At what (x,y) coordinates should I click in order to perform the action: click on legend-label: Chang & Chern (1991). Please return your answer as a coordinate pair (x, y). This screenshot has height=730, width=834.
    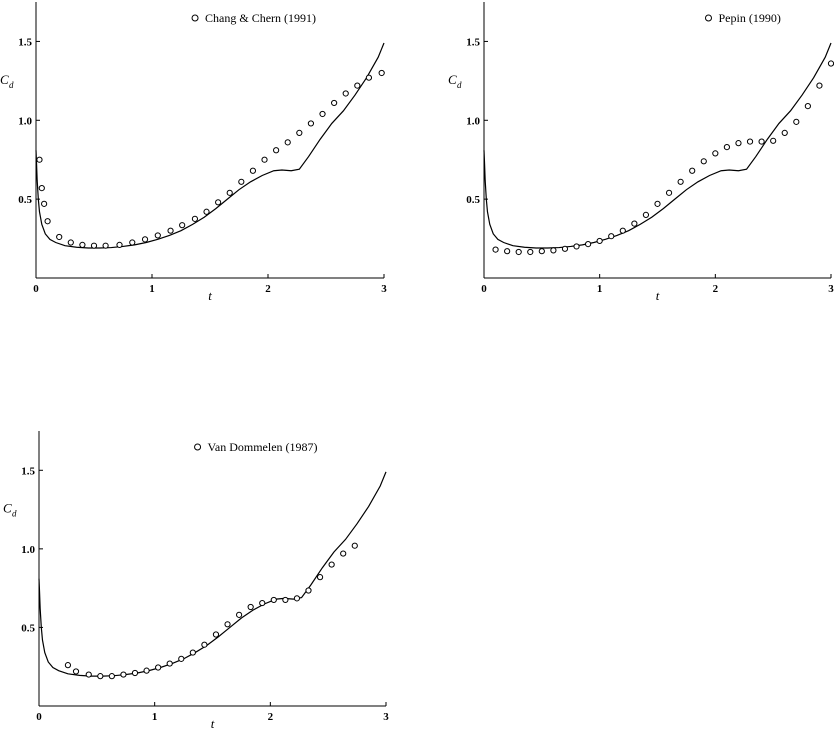
    Looking at the image, I should click on (260, 18).